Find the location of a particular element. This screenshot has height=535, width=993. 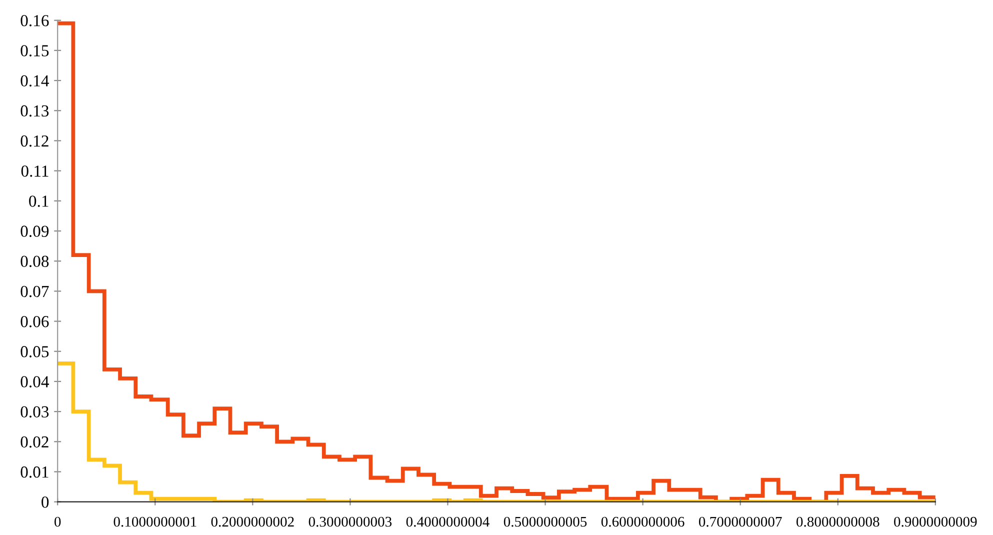

y-tick-label: 0.11 is located at coordinates (34, 171).